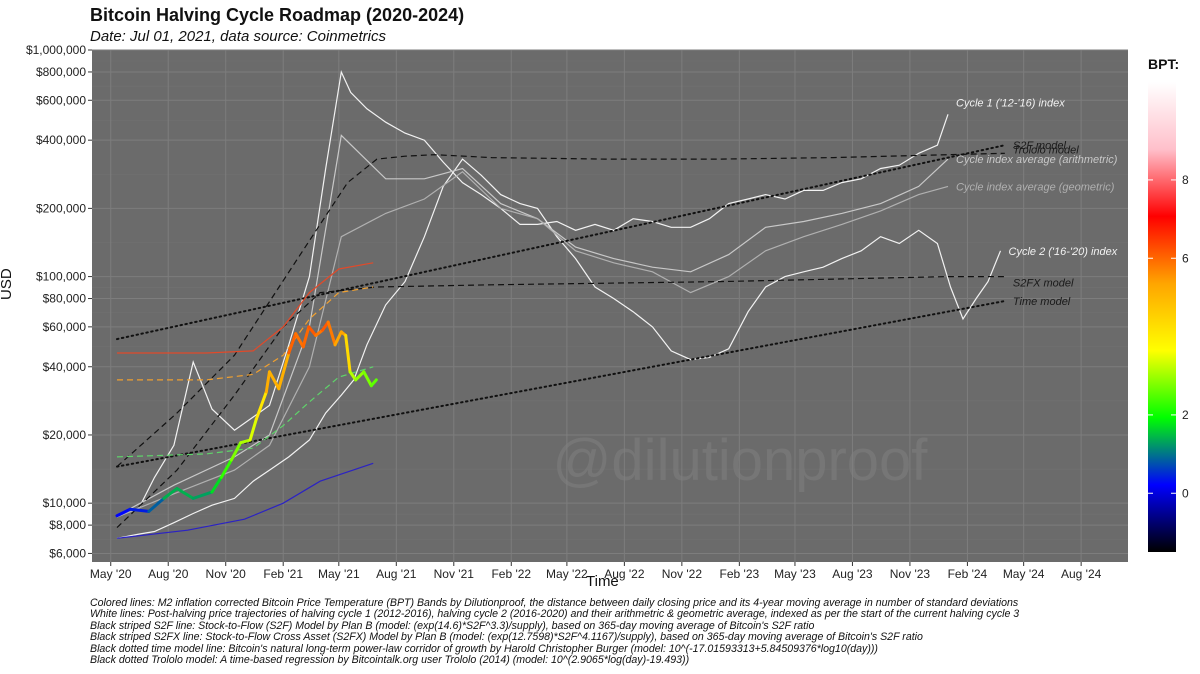 The height and width of the screenshot is (674, 1200). I want to click on x-tick-label: Nov '22, so click(682, 574).